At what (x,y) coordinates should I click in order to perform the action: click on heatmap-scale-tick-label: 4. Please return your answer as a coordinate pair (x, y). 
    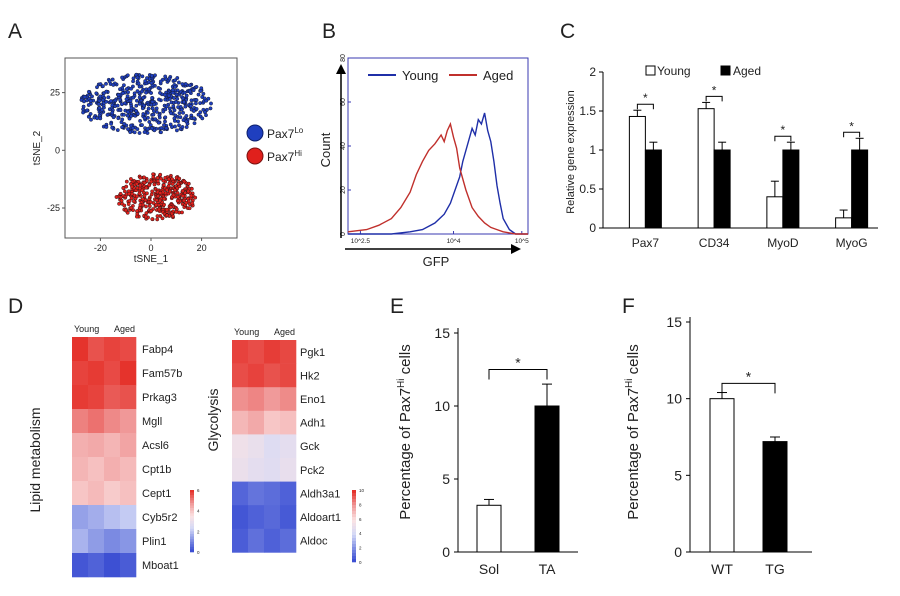
    Looking at the image, I should click on (198, 511).